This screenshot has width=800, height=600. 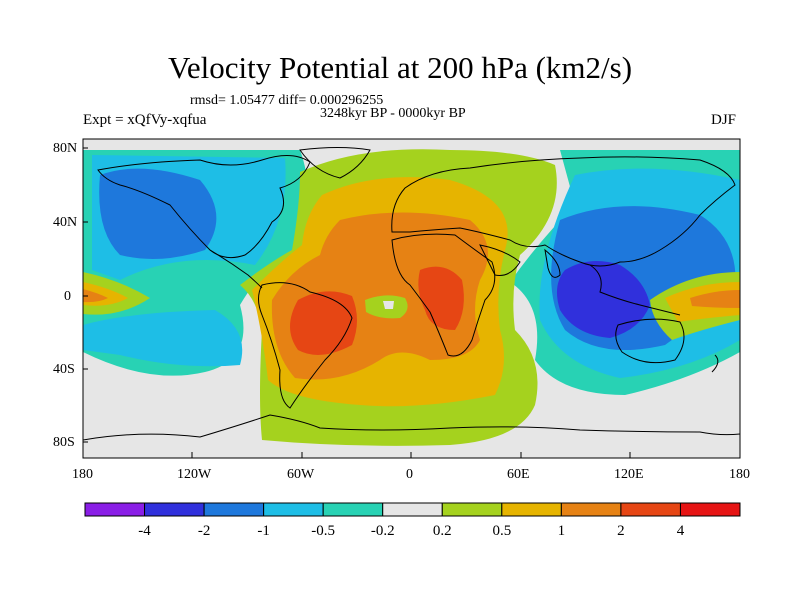 I want to click on coast-central-america, so click(x=236, y=269).